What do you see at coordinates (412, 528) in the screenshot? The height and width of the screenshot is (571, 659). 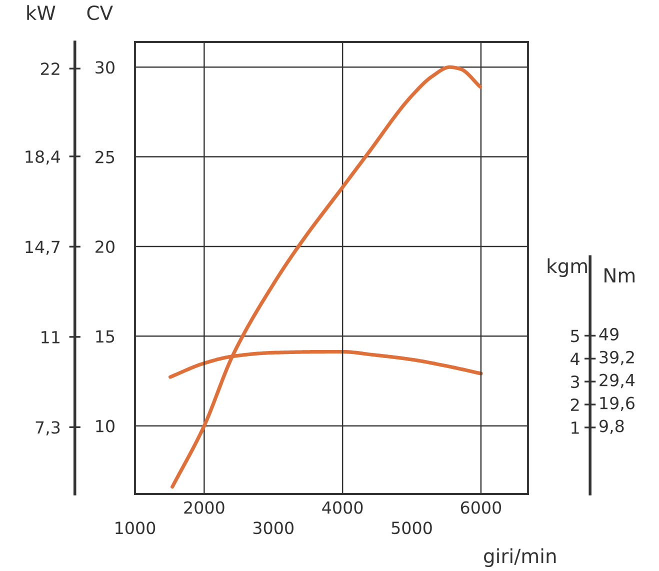 I see `x2-tick-label: 5000` at bounding box center [412, 528].